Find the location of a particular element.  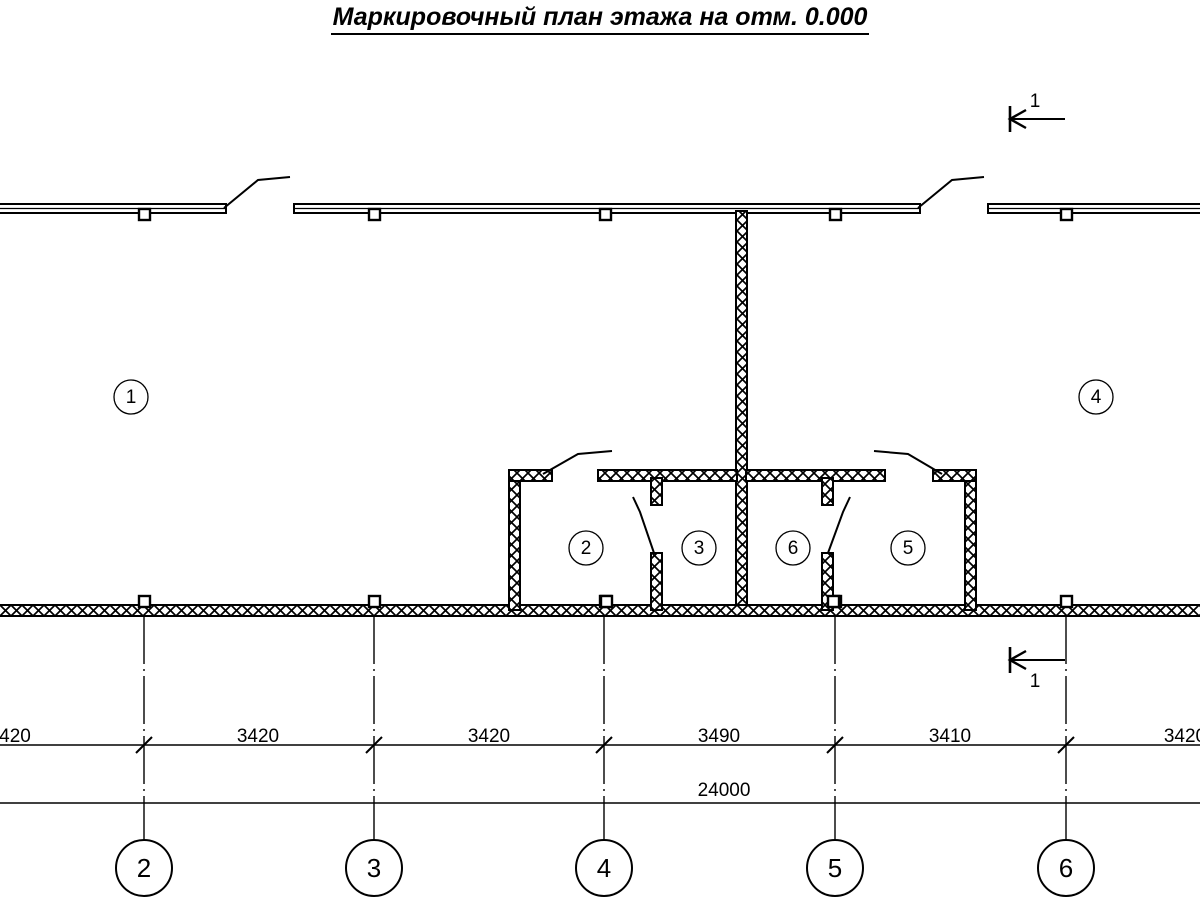

room-marker-5: 5 is located at coordinates (908, 548).